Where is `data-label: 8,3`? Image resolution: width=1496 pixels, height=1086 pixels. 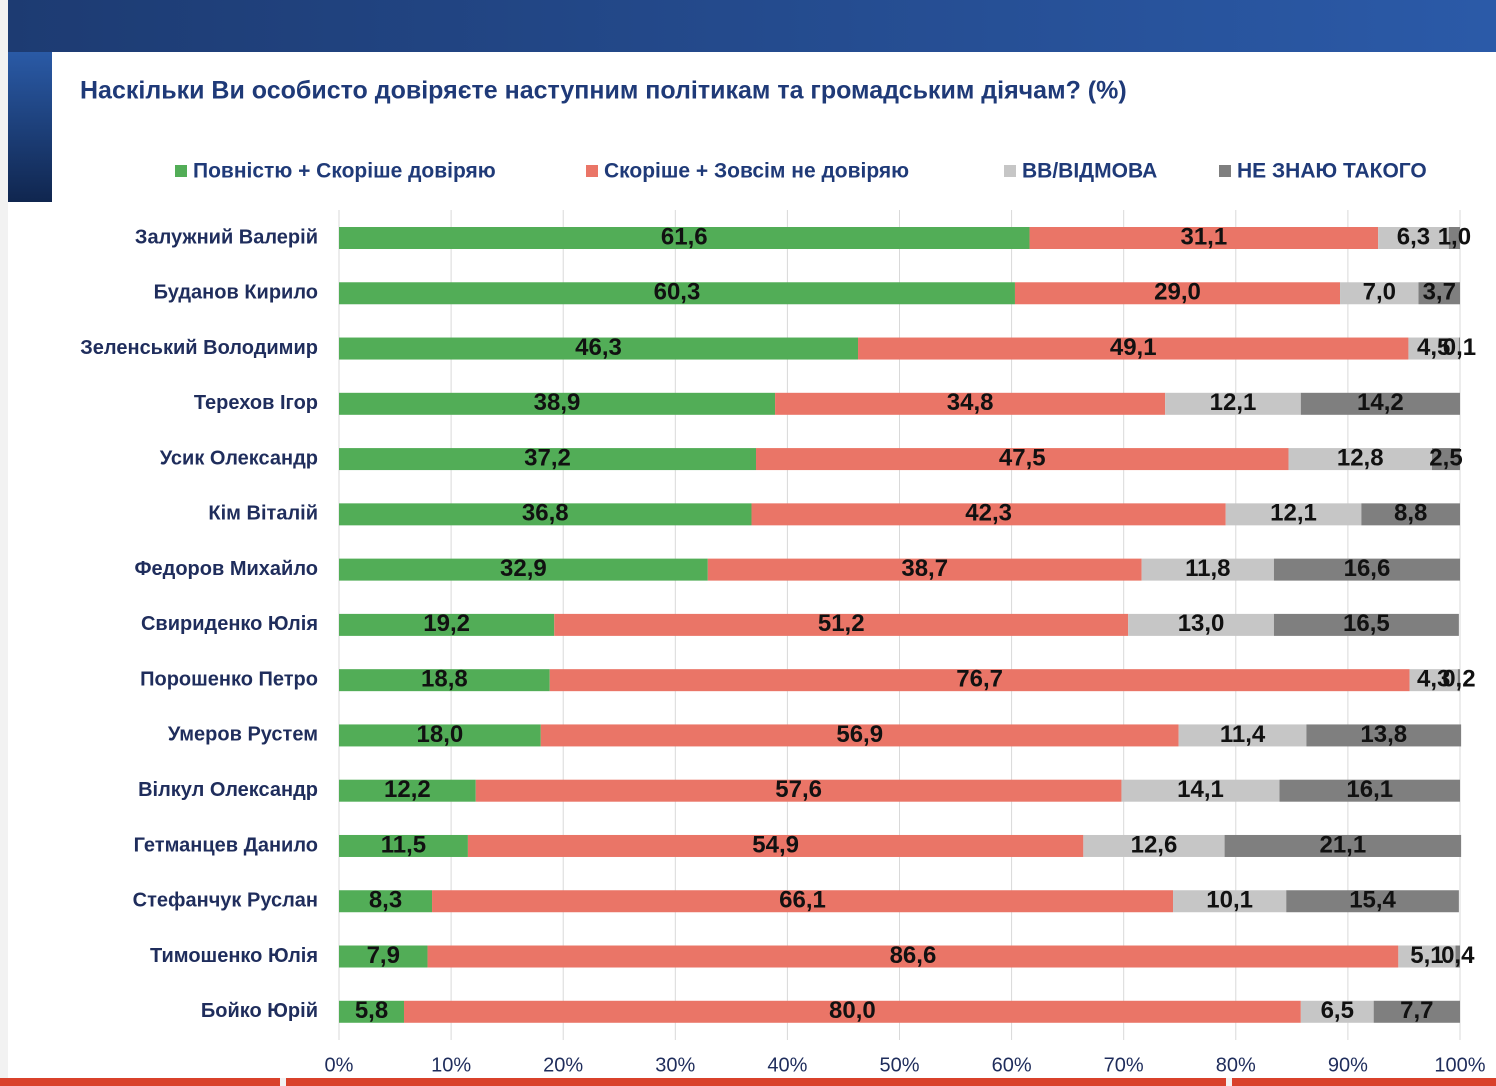 data-label: 8,3 is located at coordinates (385, 900).